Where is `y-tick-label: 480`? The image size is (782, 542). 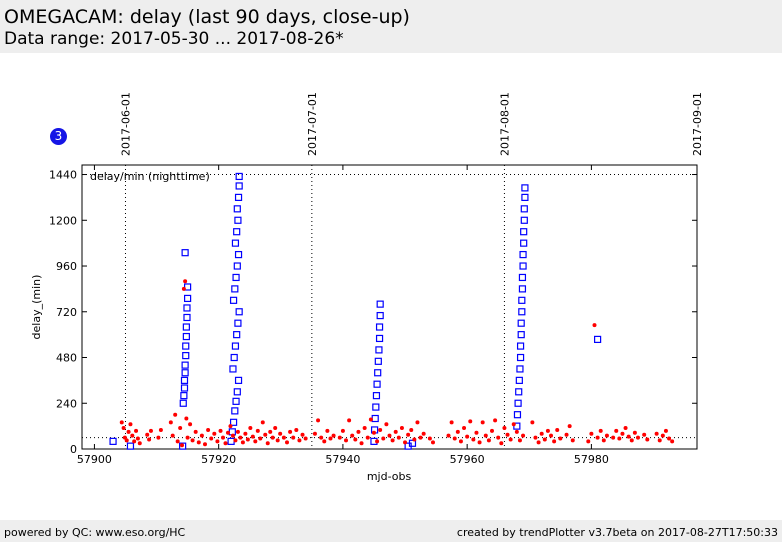
y-tick-label: 480 is located at coordinates (66, 358).